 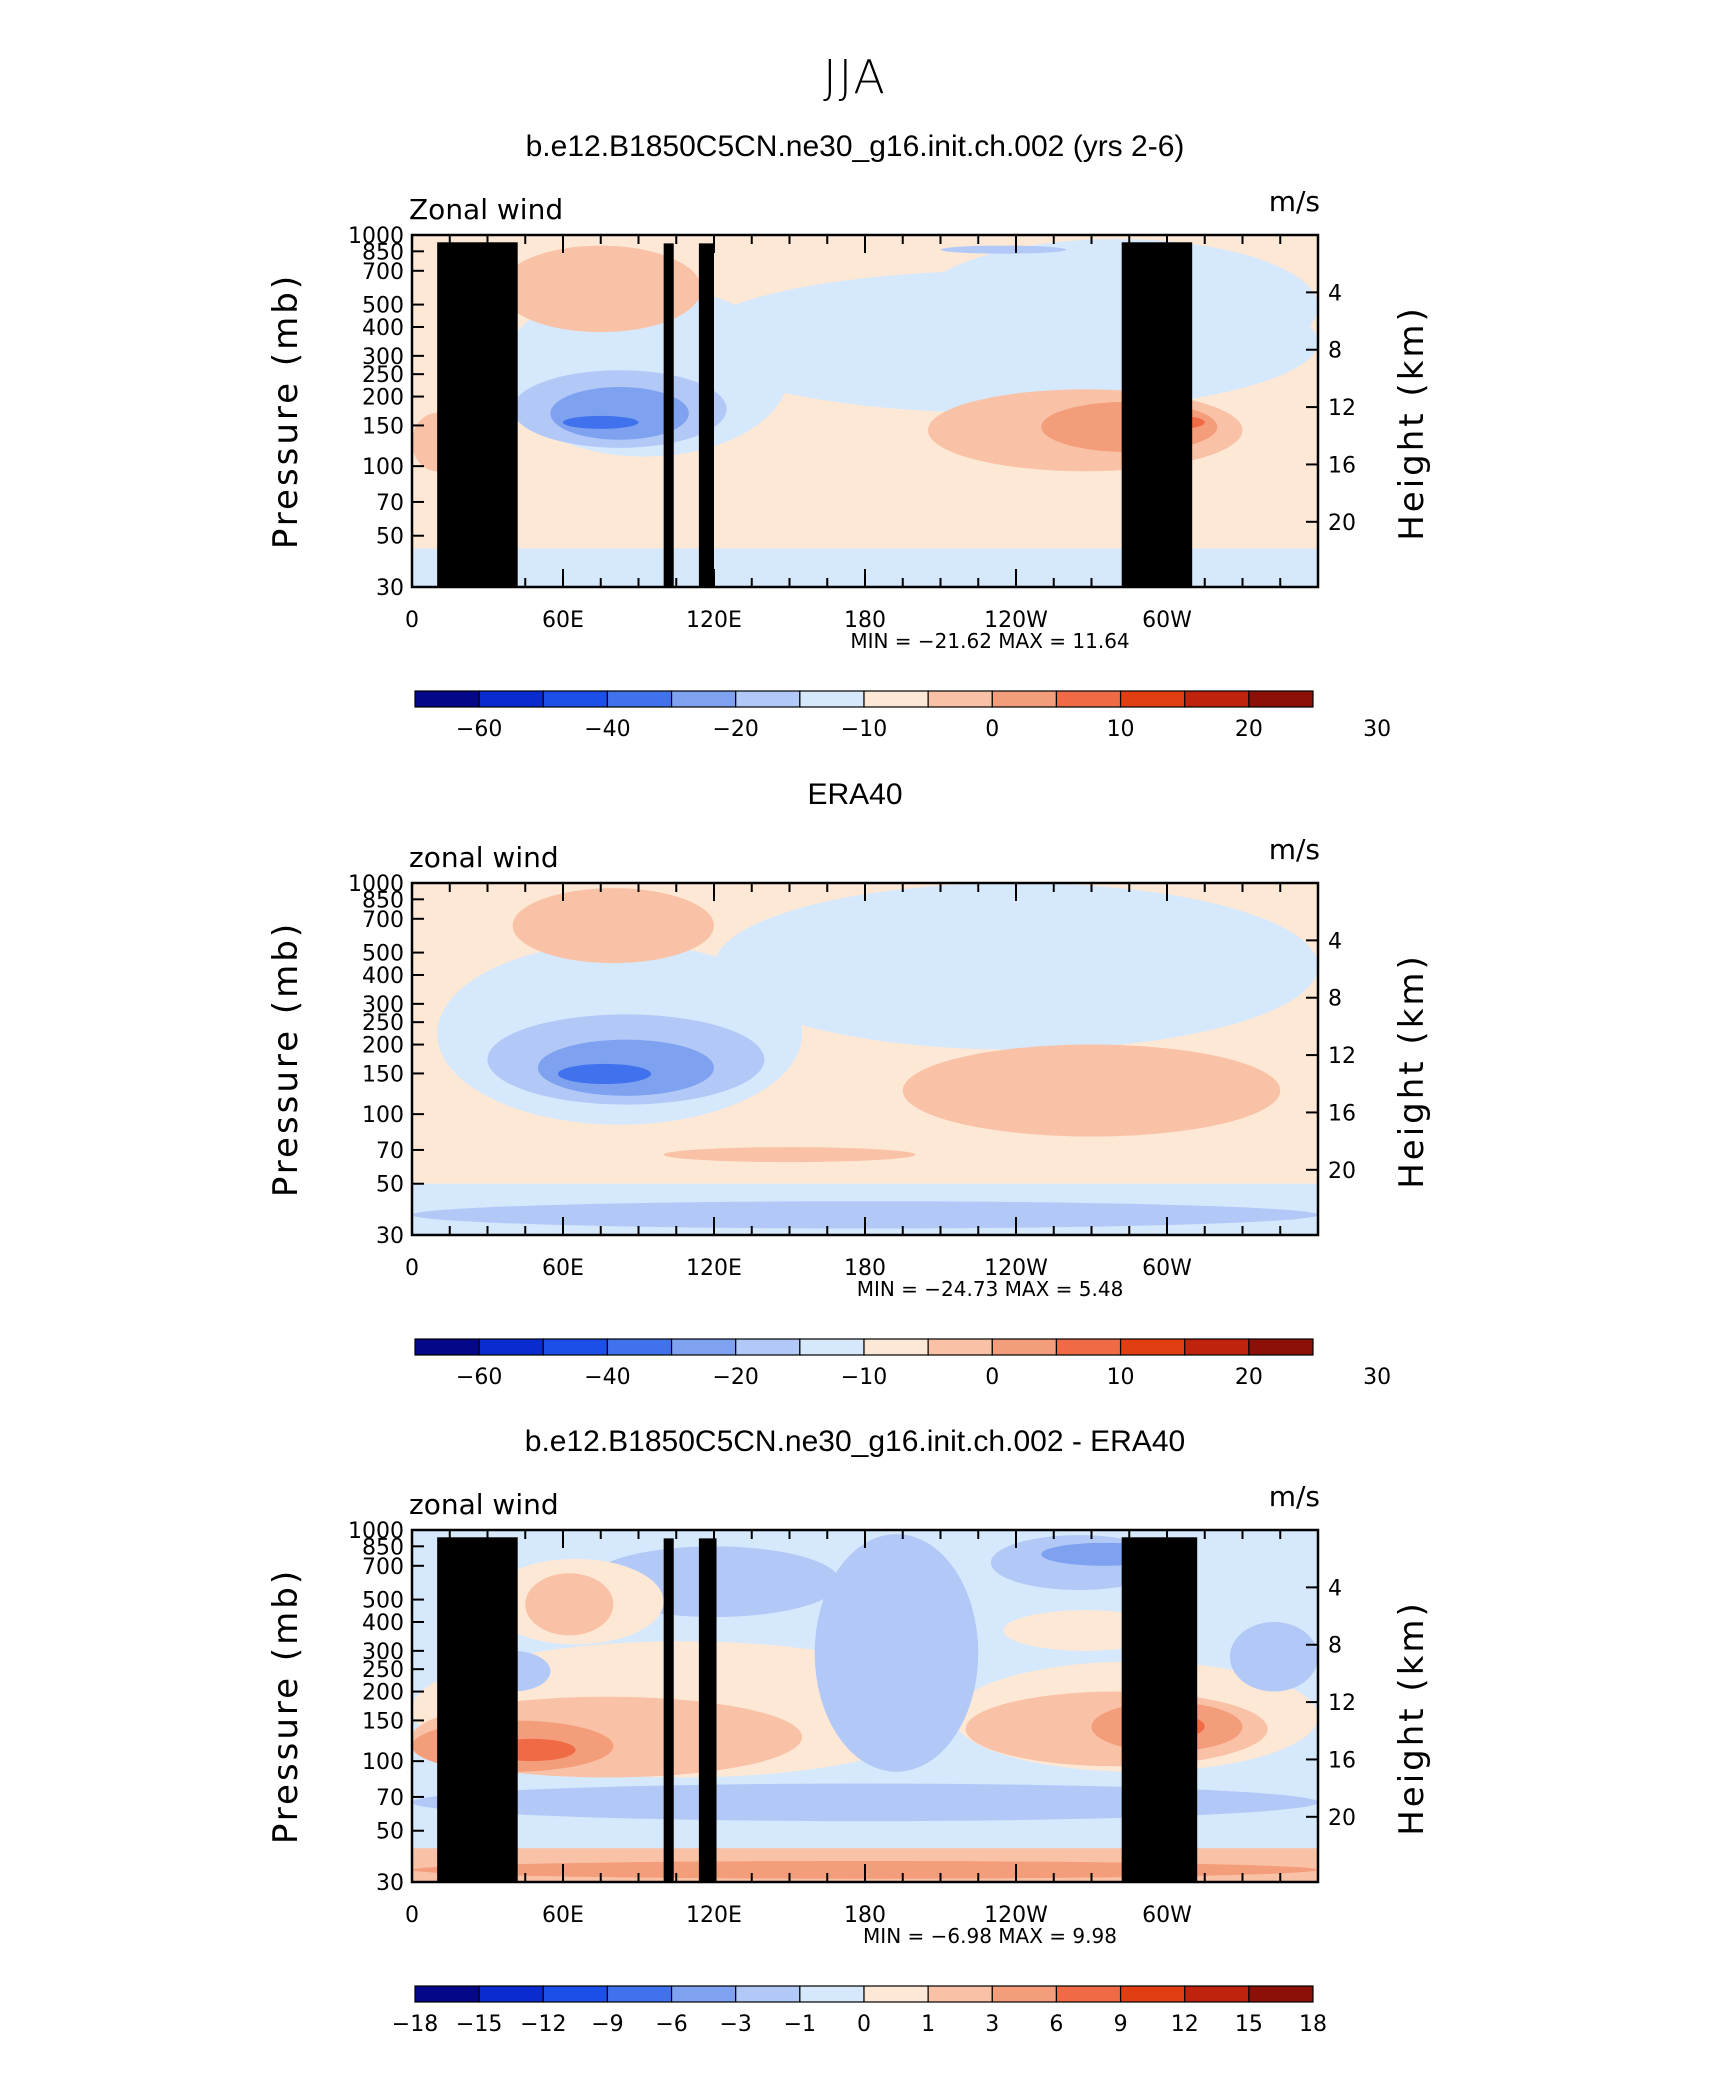 What do you see at coordinates (865, 411) in the screenshot?
I see `field` at bounding box center [865, 411].